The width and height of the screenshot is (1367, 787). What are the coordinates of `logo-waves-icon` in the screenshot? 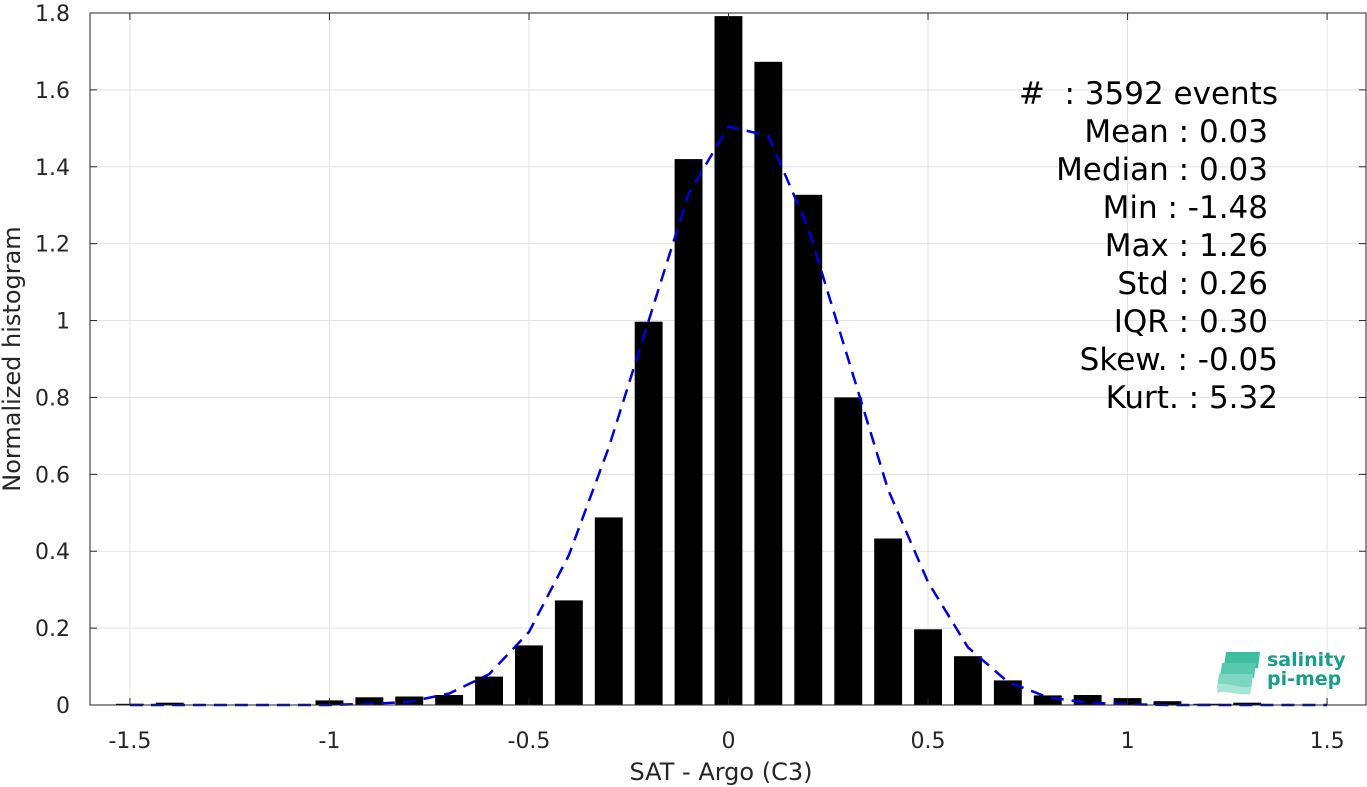 It's located at (1238, 673).